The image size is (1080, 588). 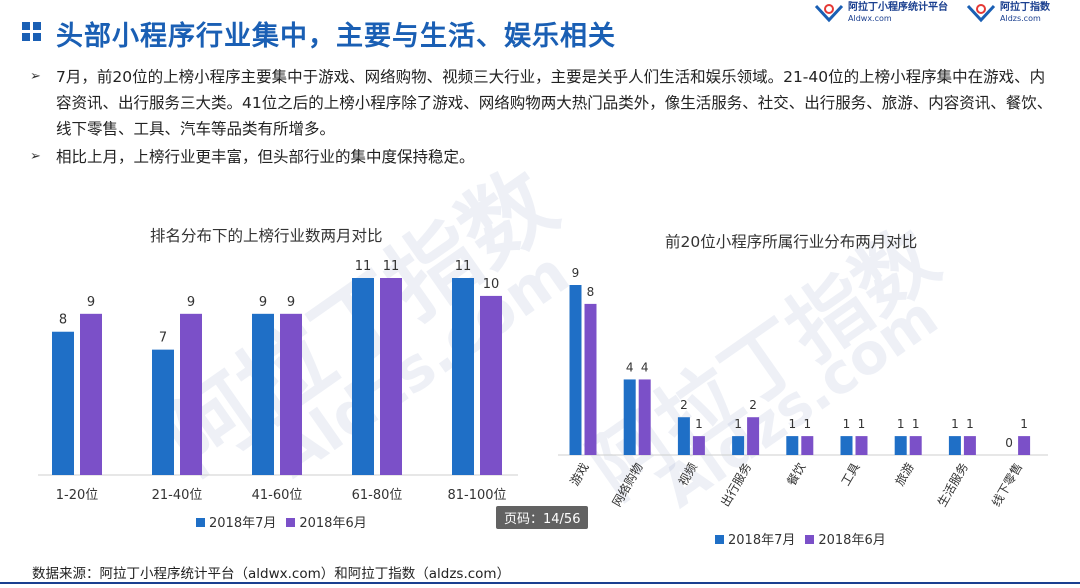 I want to click on category-label: 线下零售, so click(x=1006, y=484).